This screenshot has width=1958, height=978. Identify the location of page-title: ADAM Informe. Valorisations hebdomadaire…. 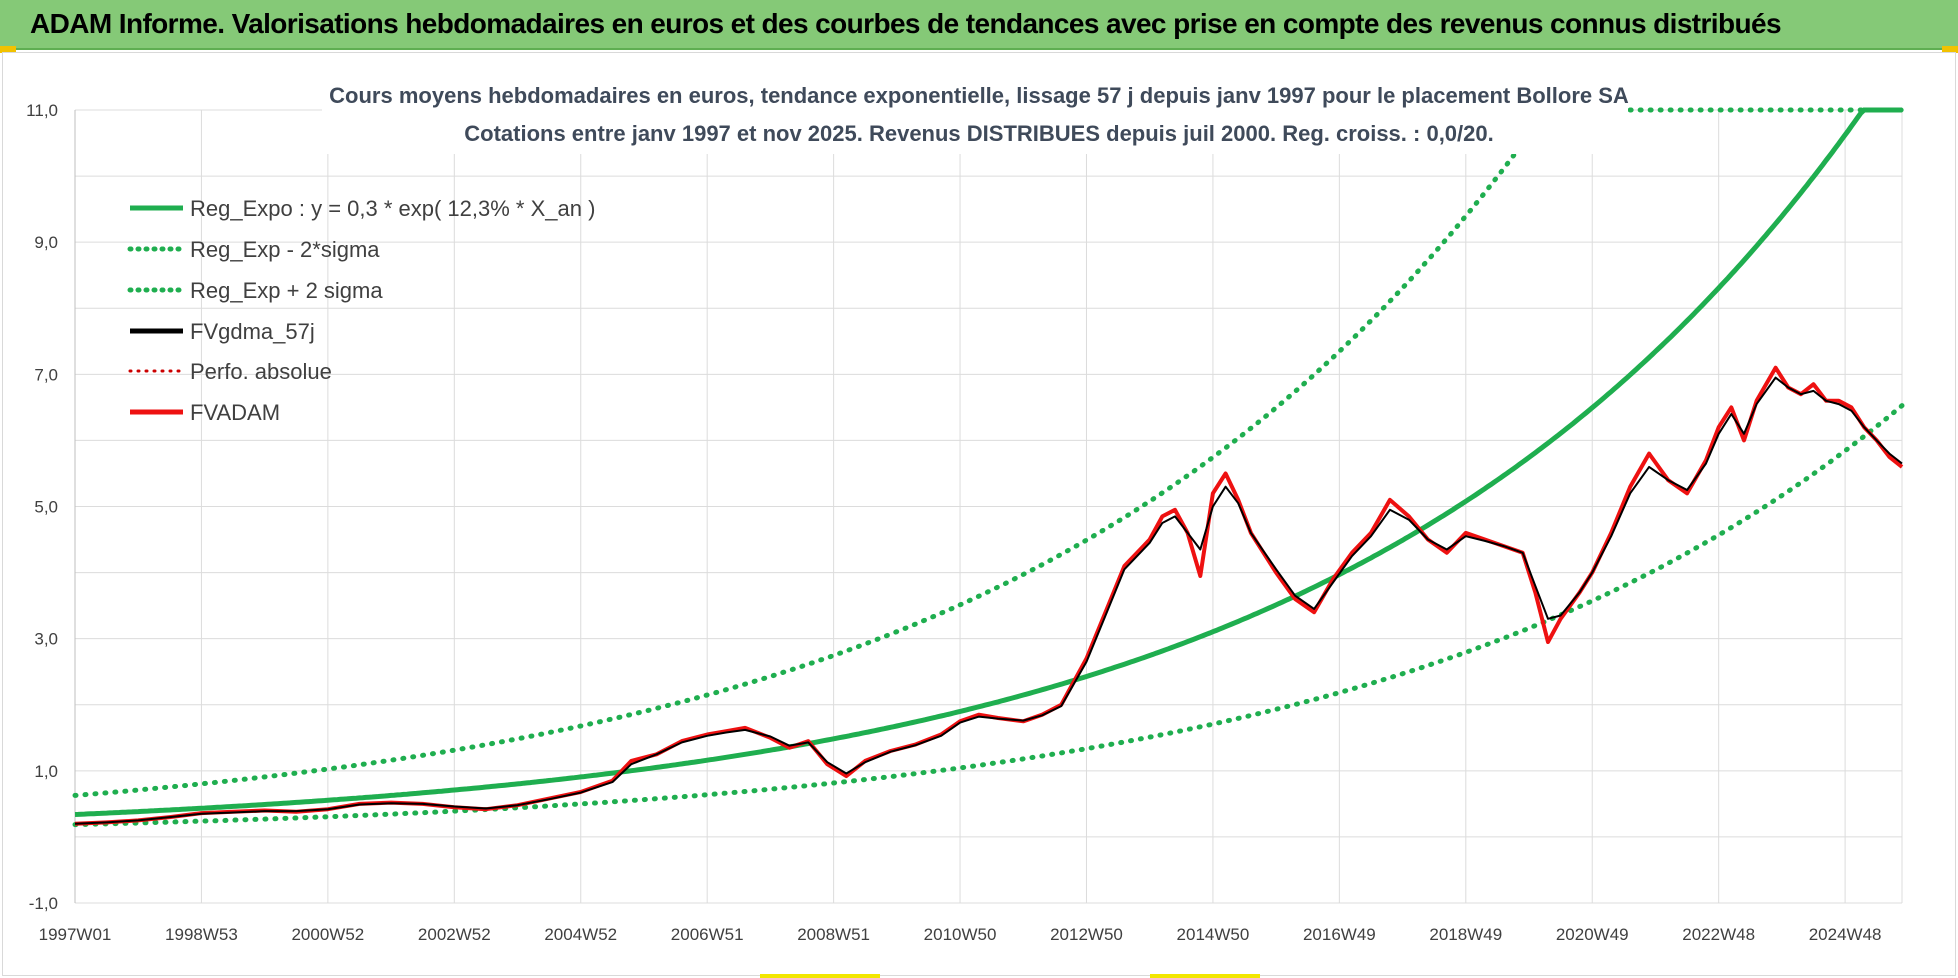
(906, 23).